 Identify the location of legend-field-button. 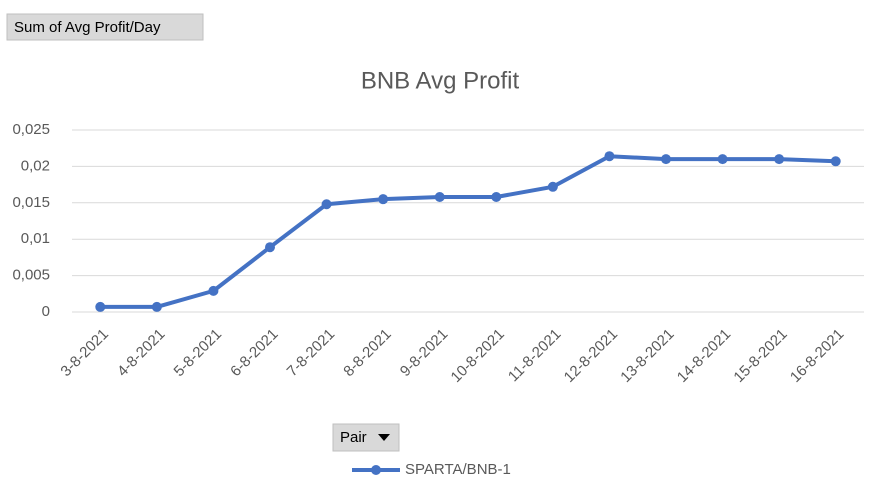
(366, 437).